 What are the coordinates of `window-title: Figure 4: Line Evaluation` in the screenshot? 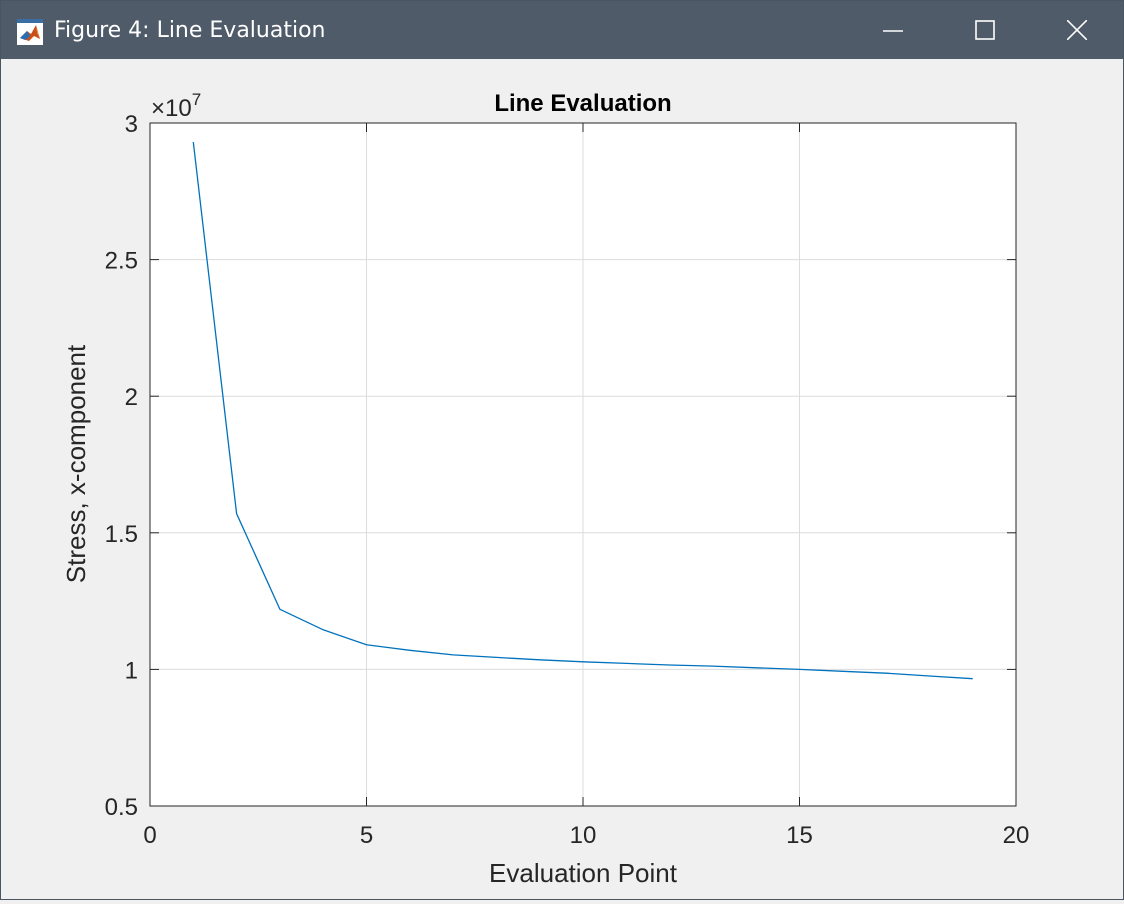 It's located at (190, 30).